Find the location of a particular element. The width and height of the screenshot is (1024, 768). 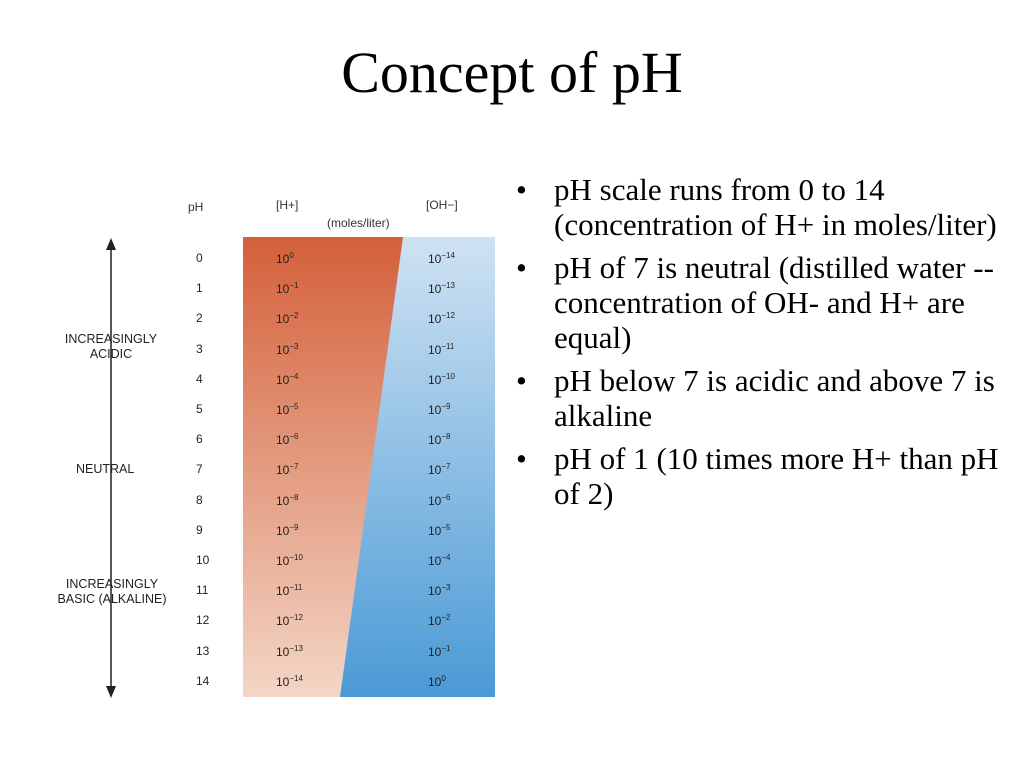

hydroxide-concentration: 10−5 is located at coordinates (439, 530).